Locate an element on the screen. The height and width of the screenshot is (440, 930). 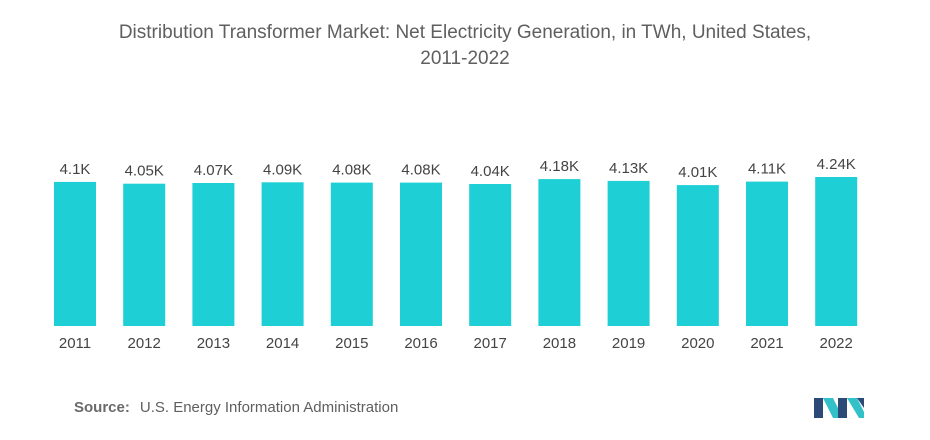
value-label-2012: 4.05K is located at coordinates (144, 171).